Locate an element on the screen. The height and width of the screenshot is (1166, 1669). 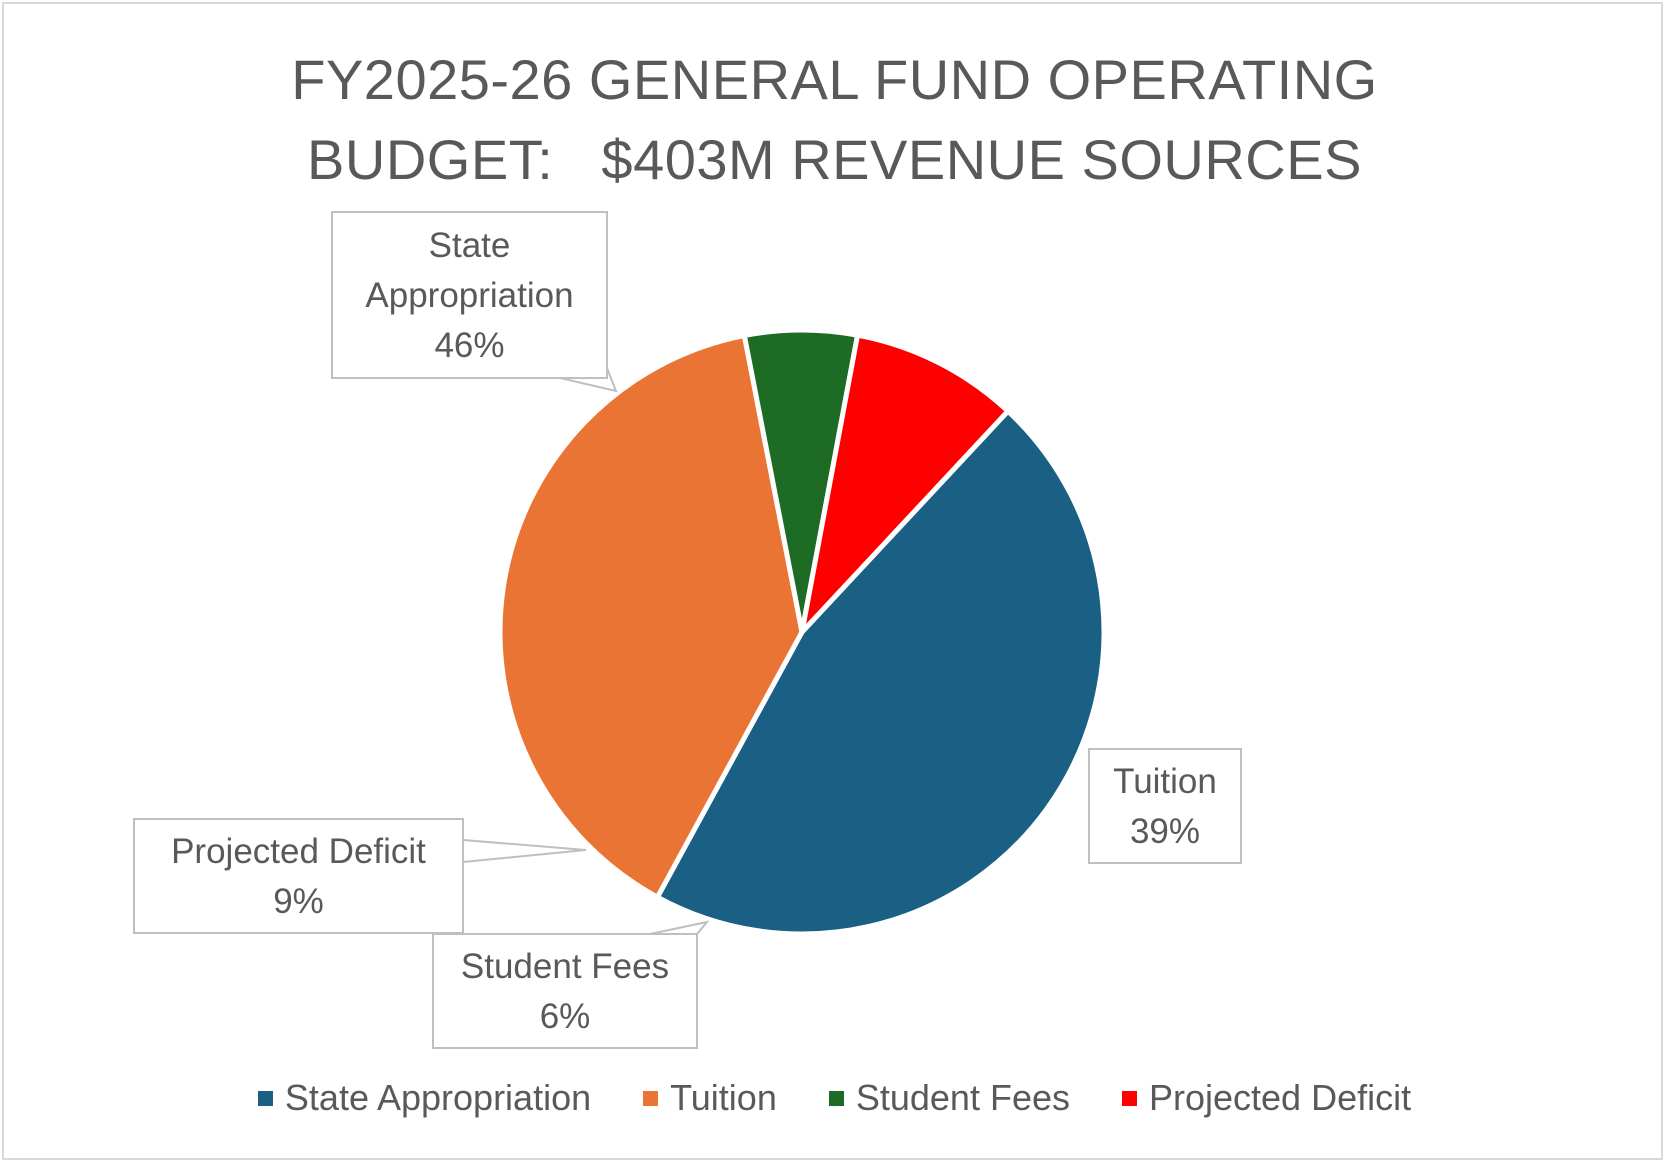
data-label-percent: 9% is located at coordinates (298, 901).